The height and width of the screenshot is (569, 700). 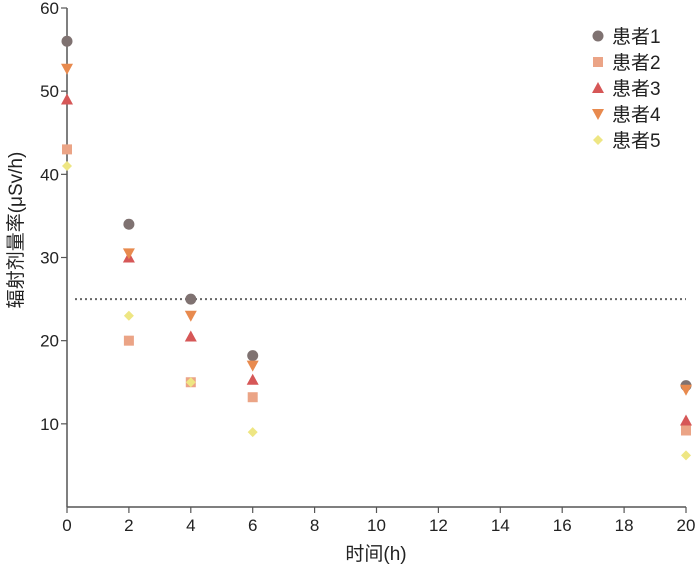 I want to click on legend: 患者1 患者2 患者3 患者4 患者5, so click(x=626, y=89).